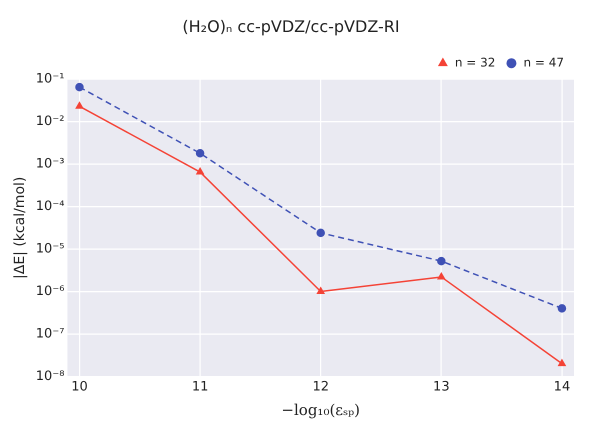  Describe the element at coordinates (50, 248) in the screenshot. I see `y-tick-label: 10⁻⁵` at that location.